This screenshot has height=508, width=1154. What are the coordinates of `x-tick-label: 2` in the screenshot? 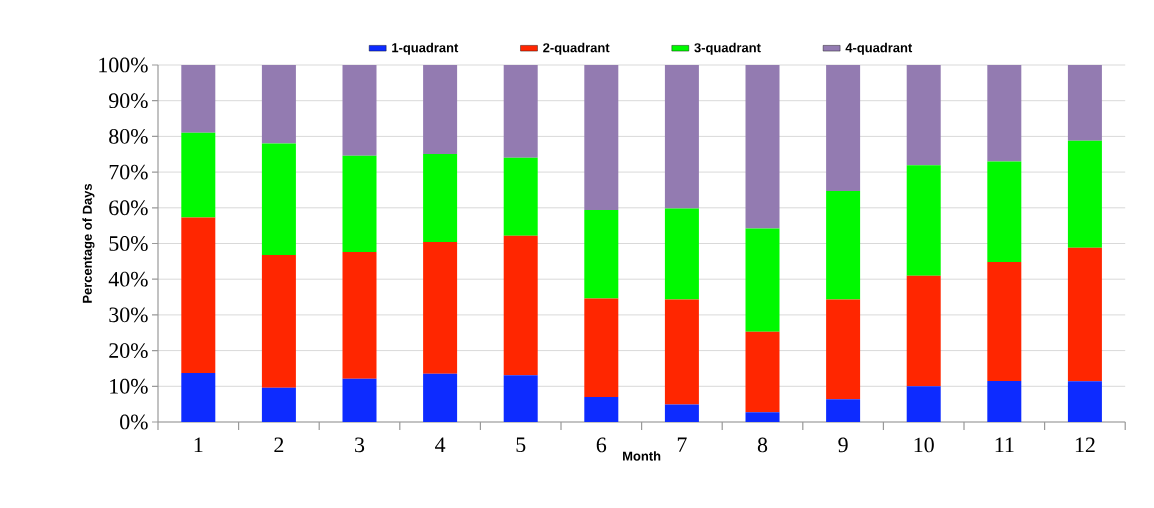 It's located at (279, 445).